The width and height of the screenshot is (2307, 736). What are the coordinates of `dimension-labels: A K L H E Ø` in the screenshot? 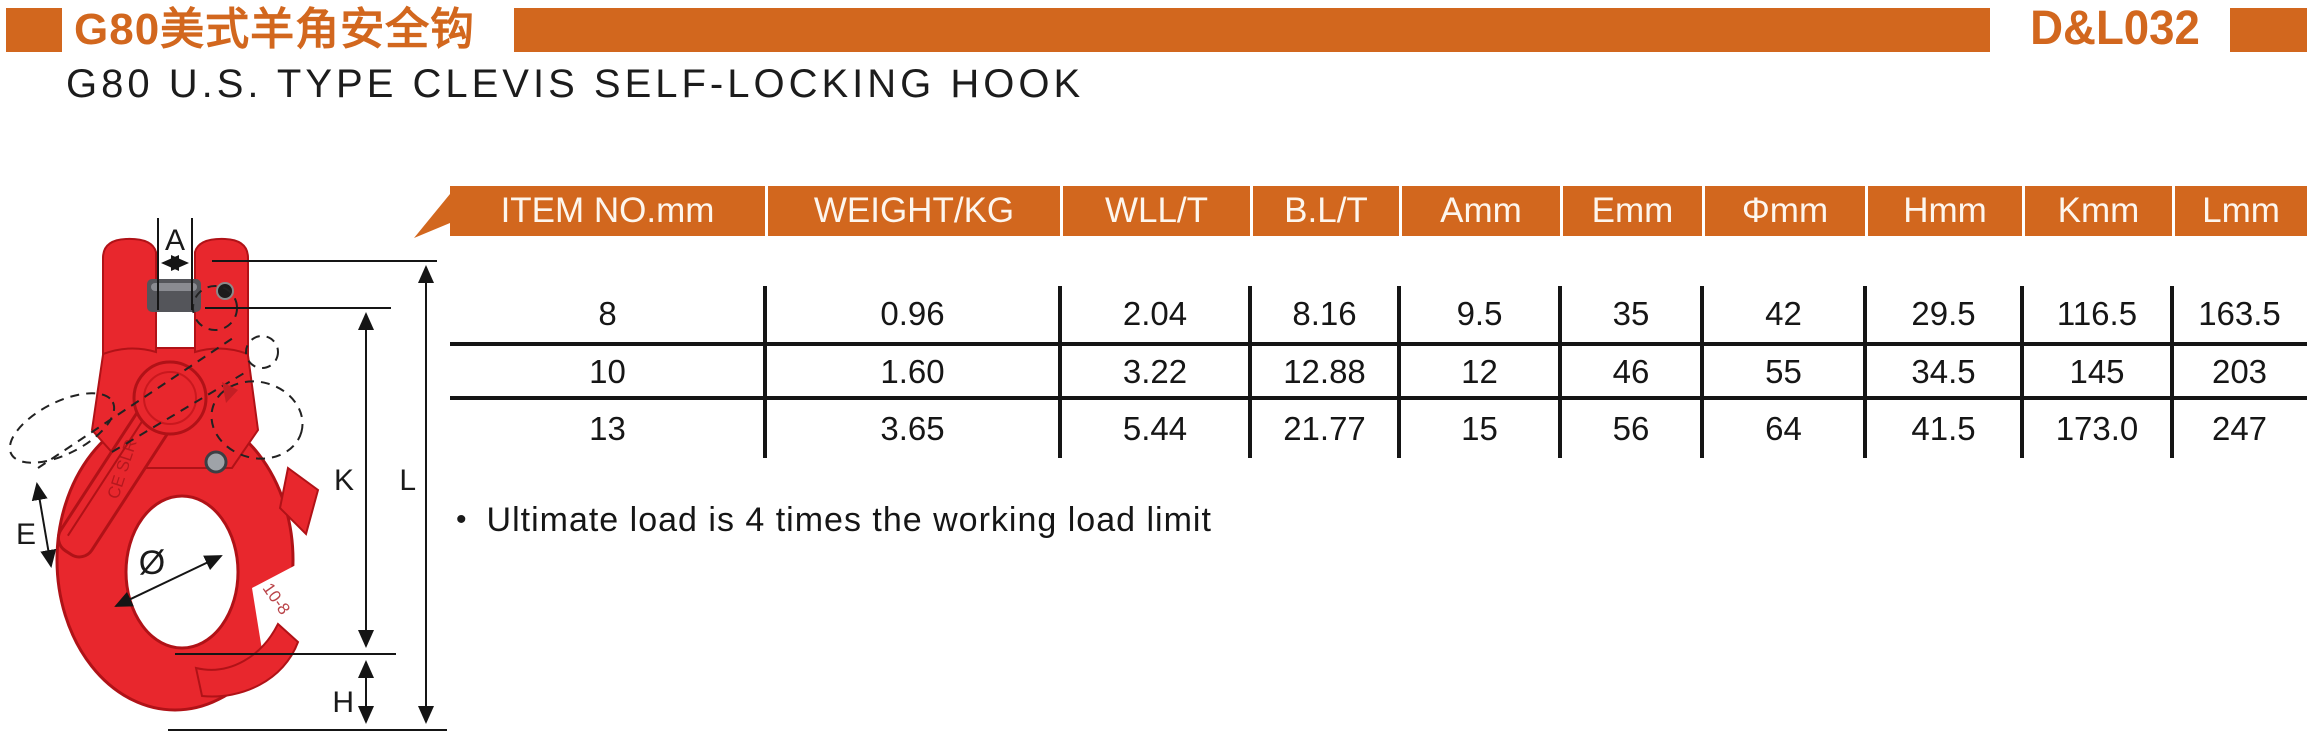 It's located at (216, 471).